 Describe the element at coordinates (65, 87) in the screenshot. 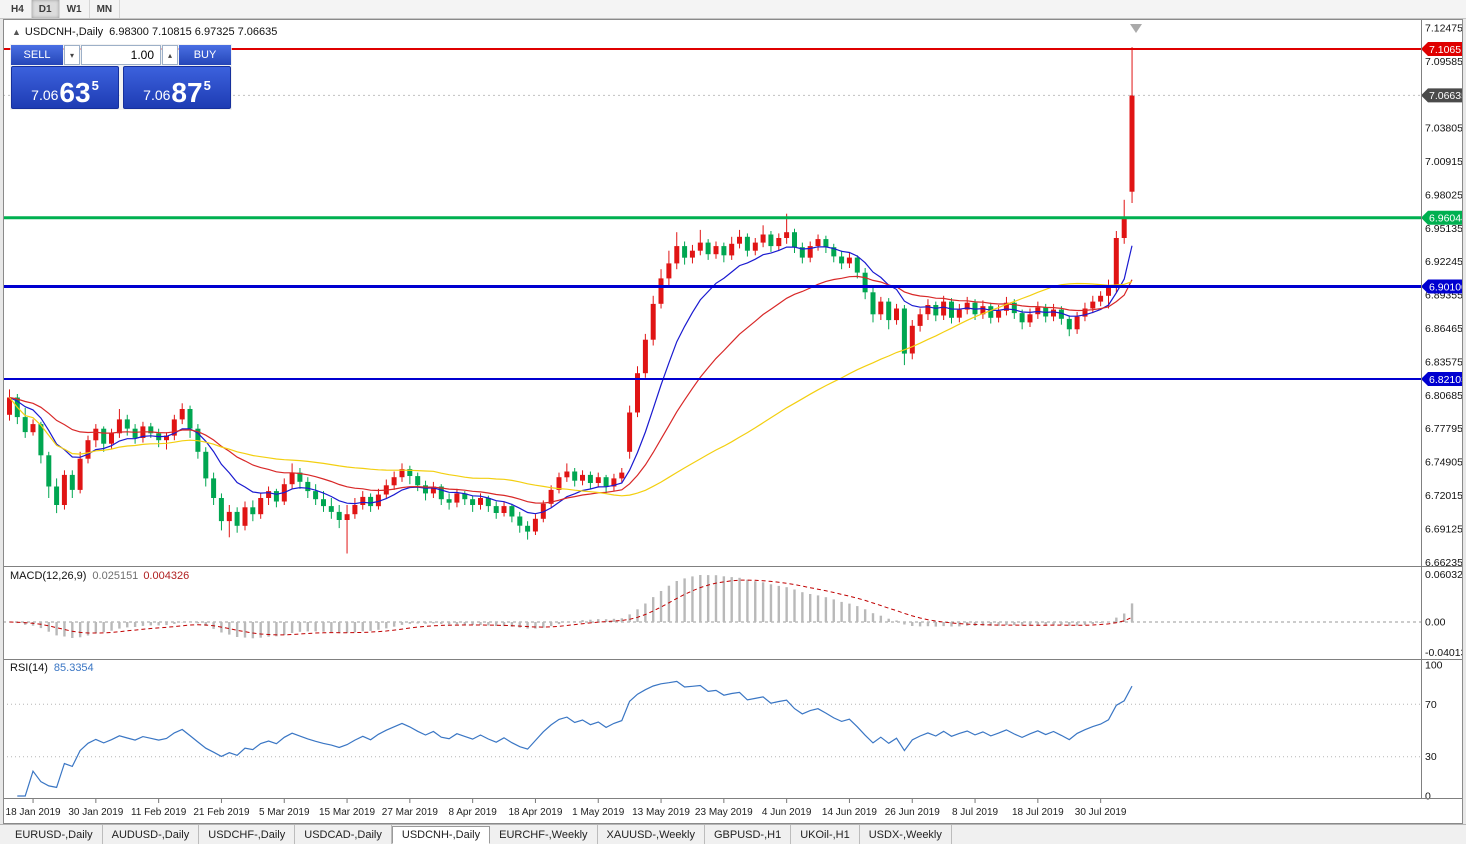

I see `sell-price-button: 7.06 63 5` at that location.